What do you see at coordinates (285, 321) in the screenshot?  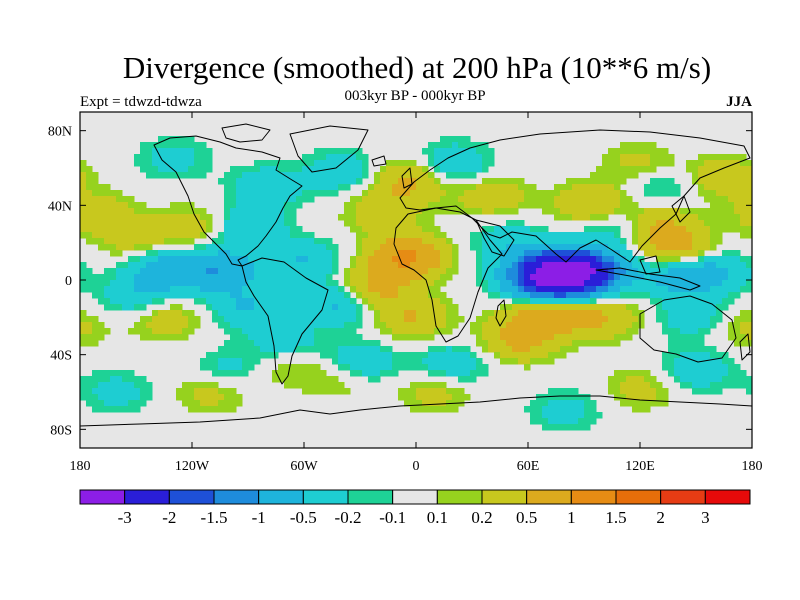 I see `coastline-south-america` at bounding box center [285, 321].